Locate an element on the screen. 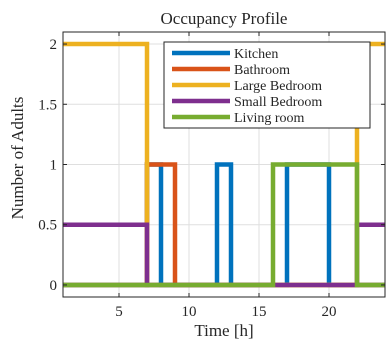  legend-label: Bathroom is located at coordinates (262, 70).